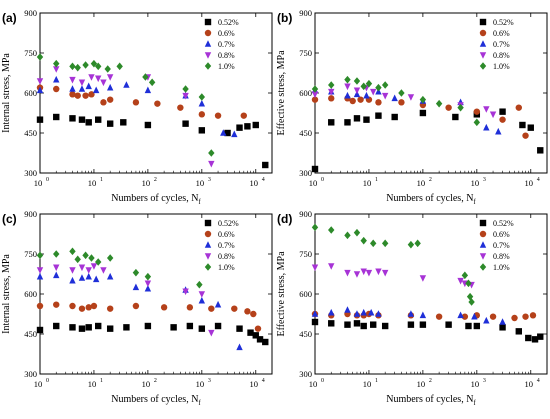 This screenshot has width=550, height=419. What do you see at coordinates (226, 55) in the screenshot?
I see `legend-label: 0.8%` at bounding box center [226, 55].